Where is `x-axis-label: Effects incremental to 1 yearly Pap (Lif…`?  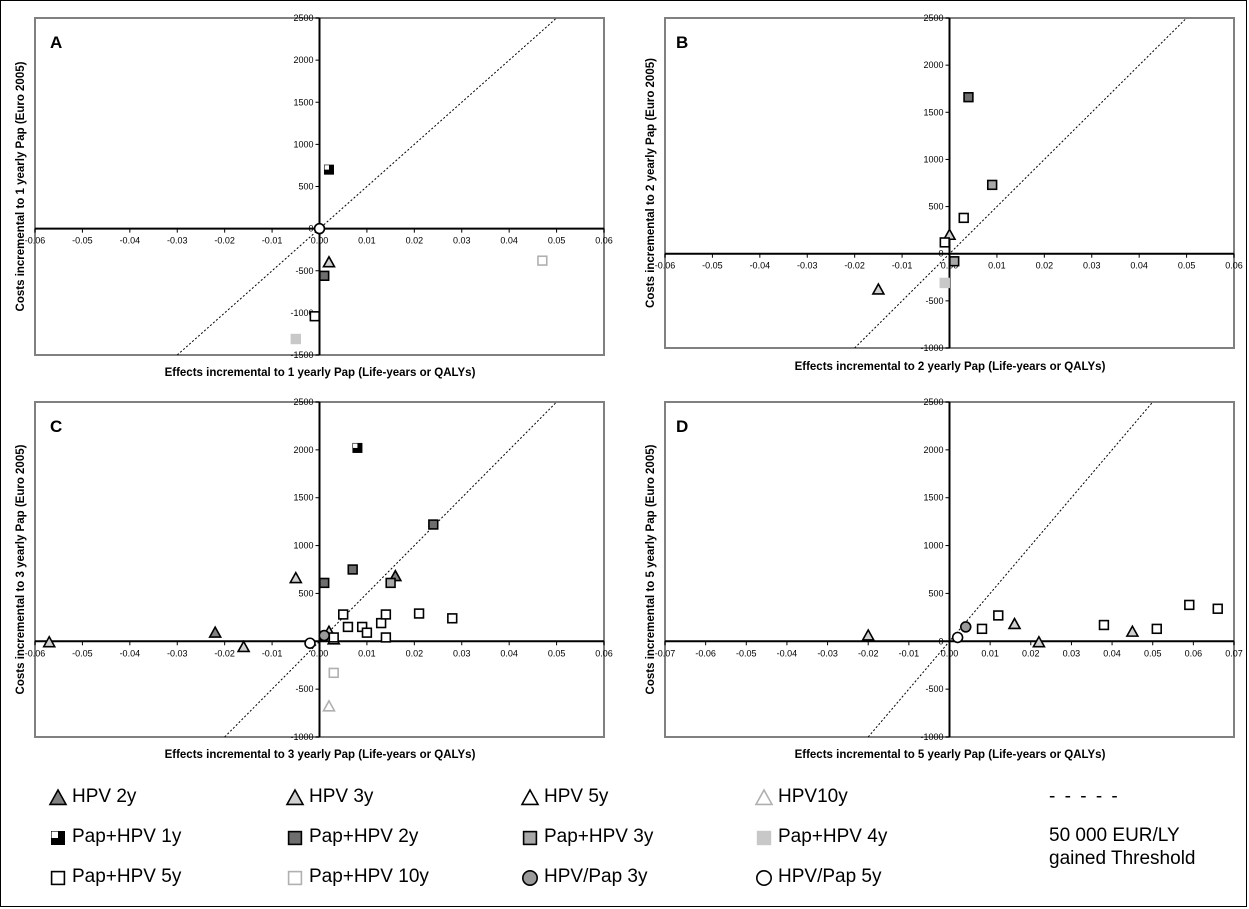
x-axis-label: Effects incremental to 1 yearly Pap (Lif… is located at coordinates (320, 373).